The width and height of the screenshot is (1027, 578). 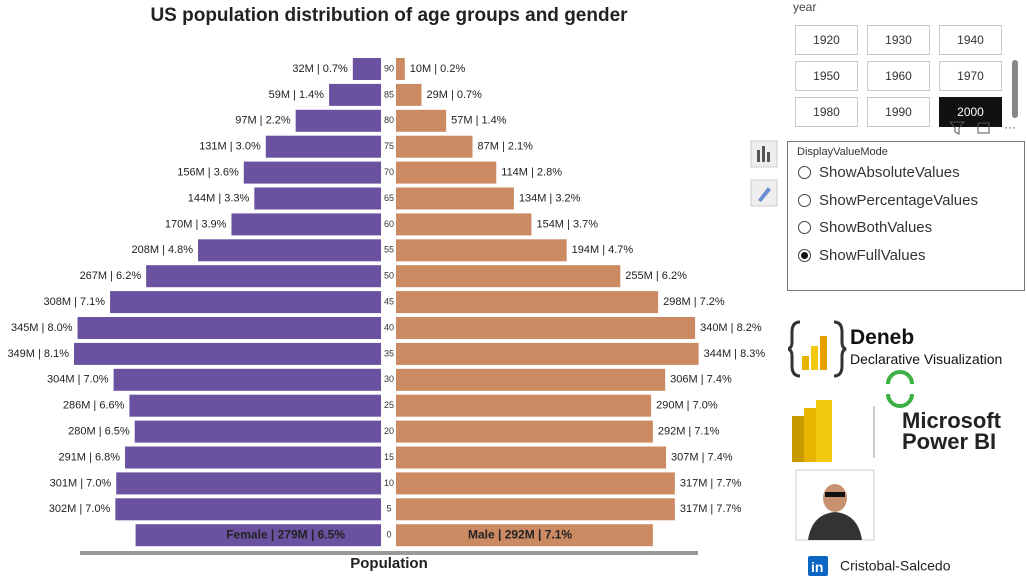 I want to click on value-label: 156M | 3.6%, so click(x=208, y=173).